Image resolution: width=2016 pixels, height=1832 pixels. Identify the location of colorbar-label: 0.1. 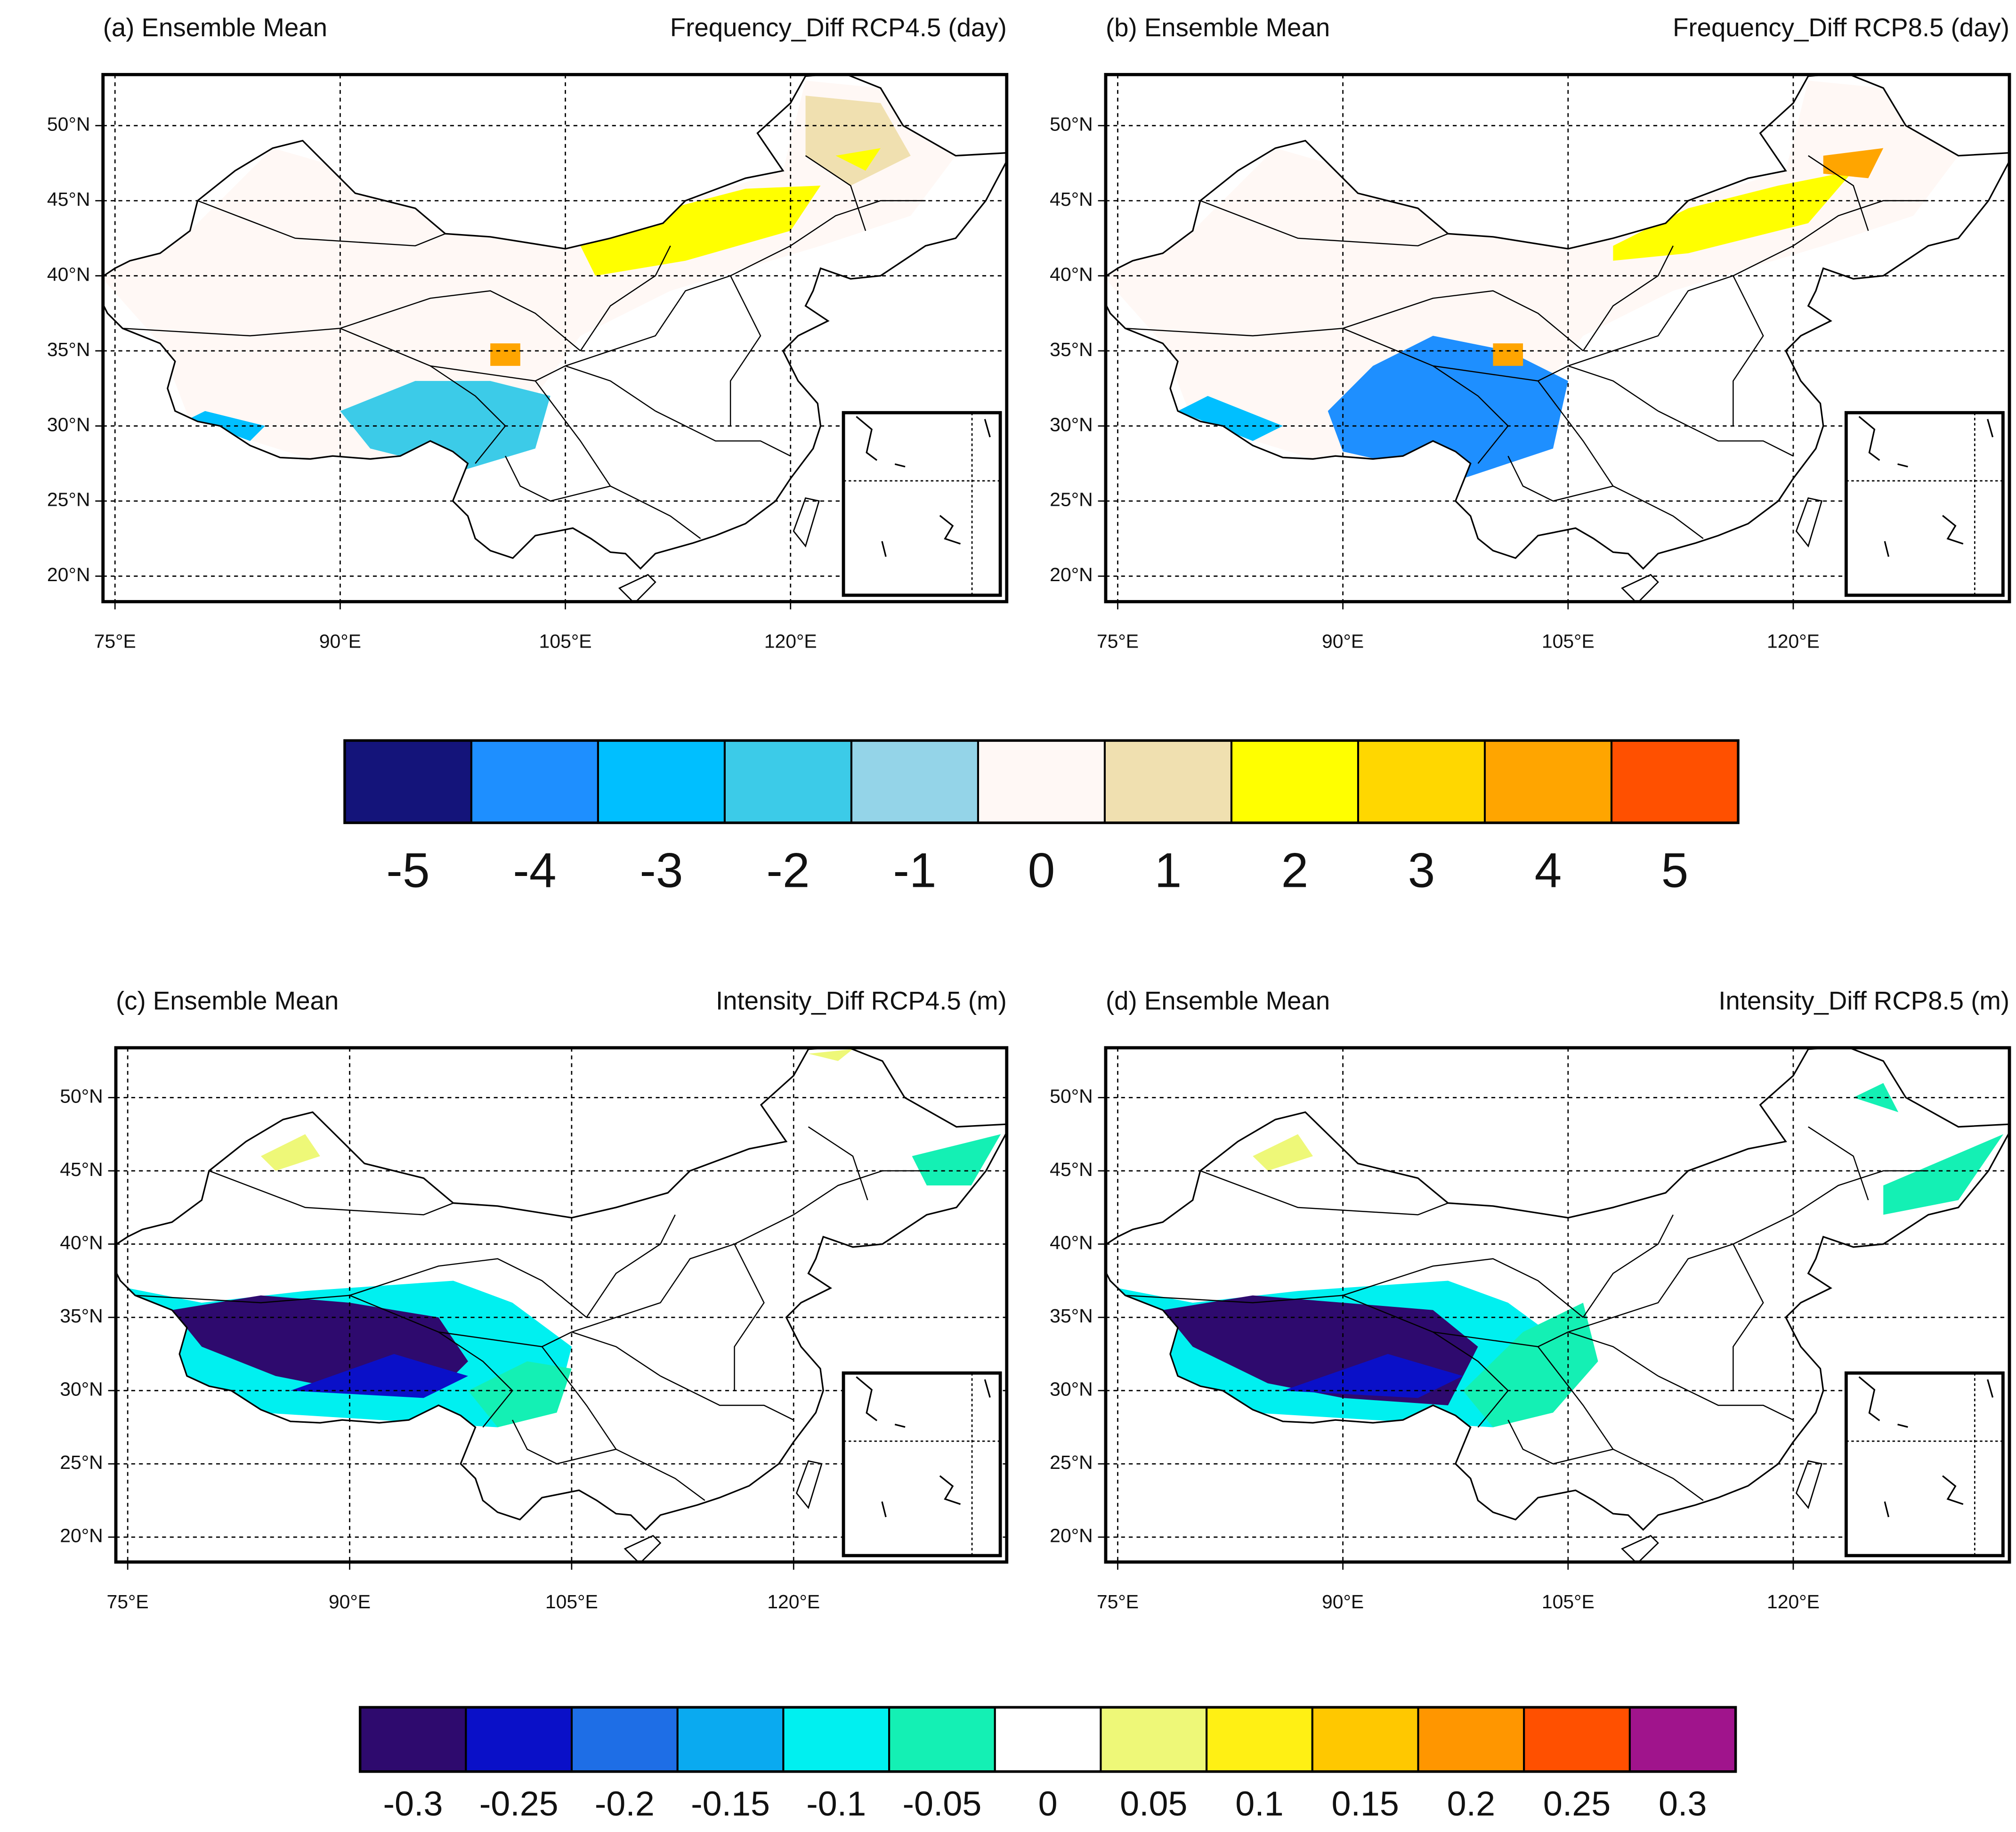
(1259, 1803).